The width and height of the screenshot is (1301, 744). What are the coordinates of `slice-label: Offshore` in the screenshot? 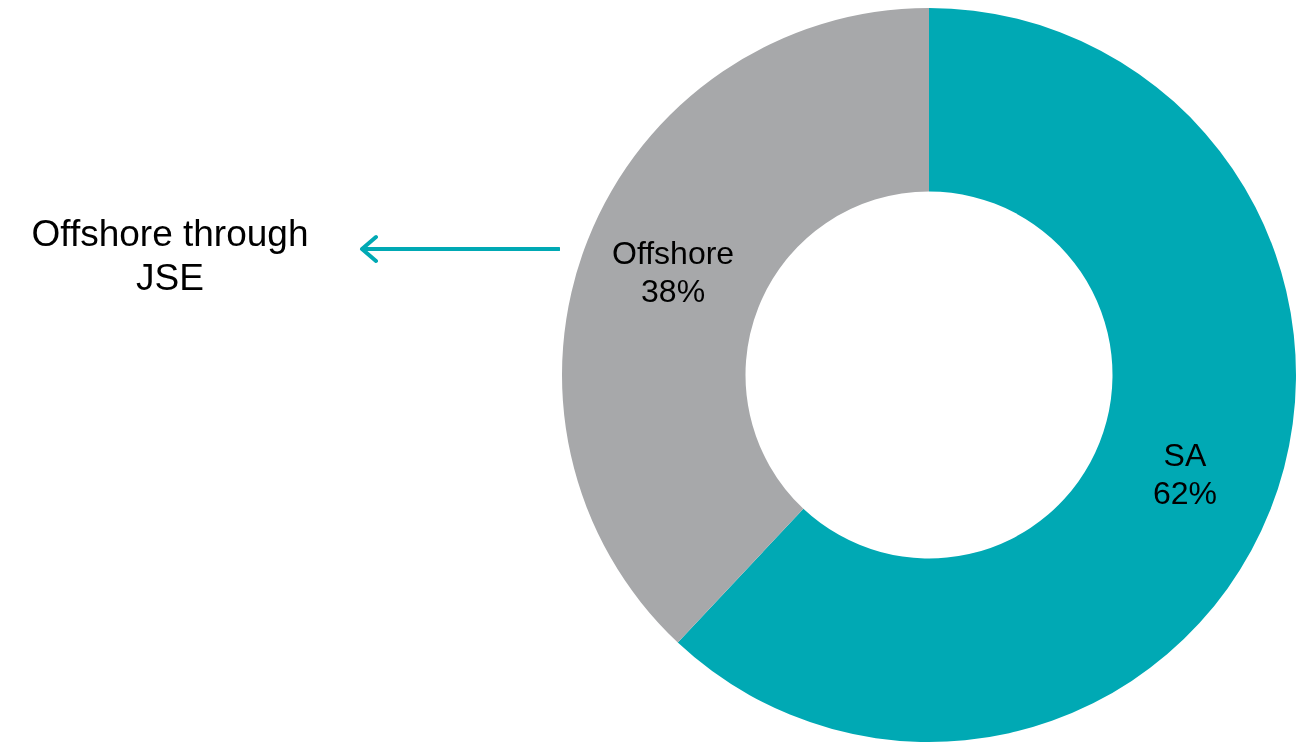 It's located at (673, 252).